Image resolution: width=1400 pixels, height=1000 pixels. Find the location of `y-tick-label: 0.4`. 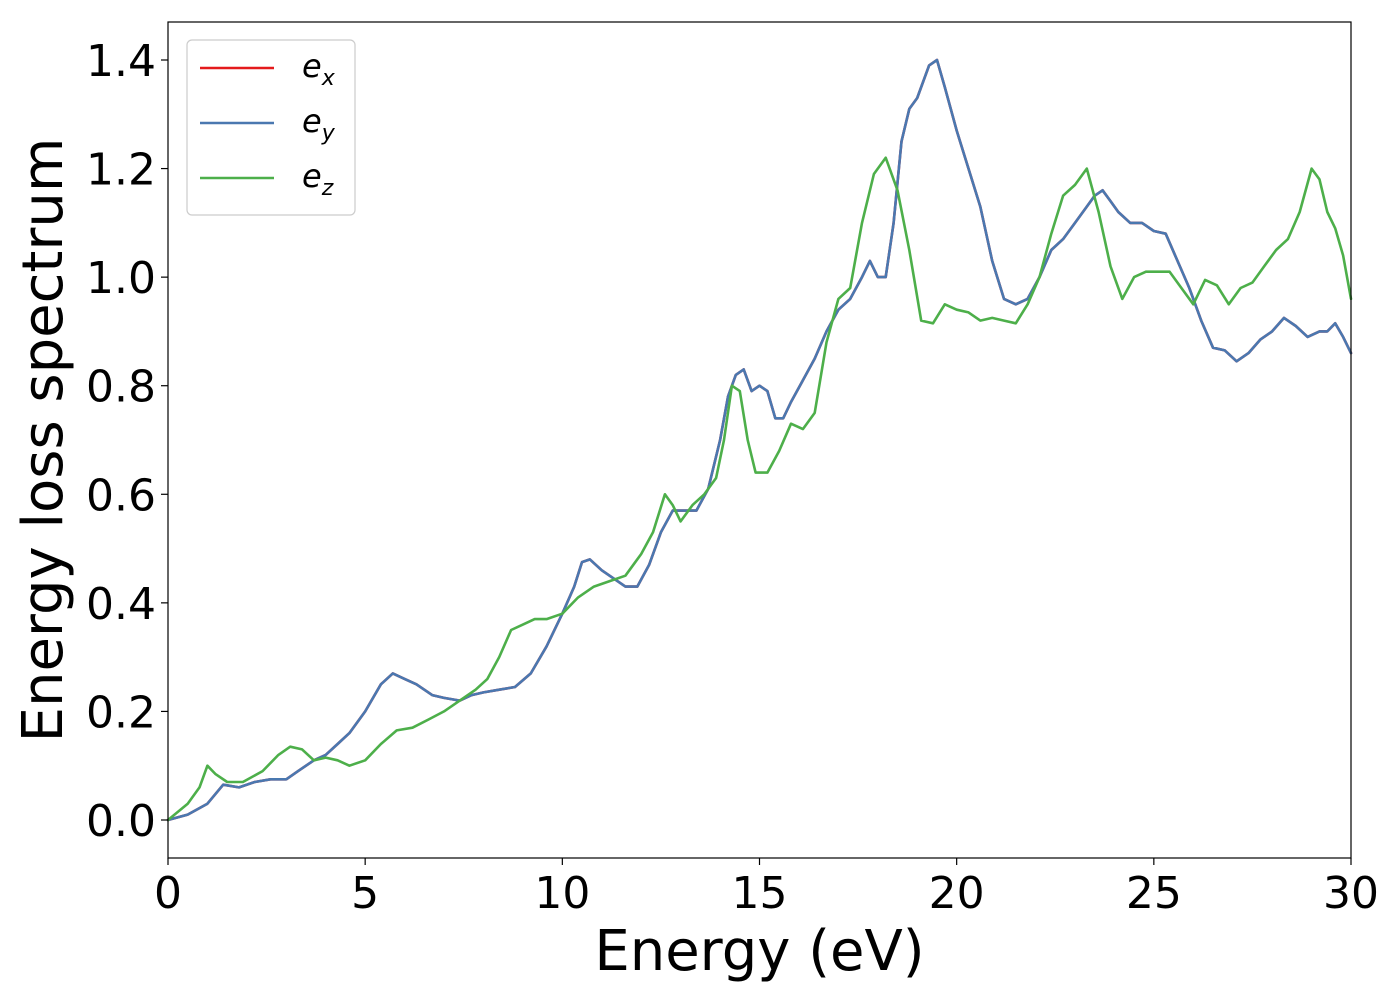

y-tick-label: 0.4 is located at coordinates (121, 604).